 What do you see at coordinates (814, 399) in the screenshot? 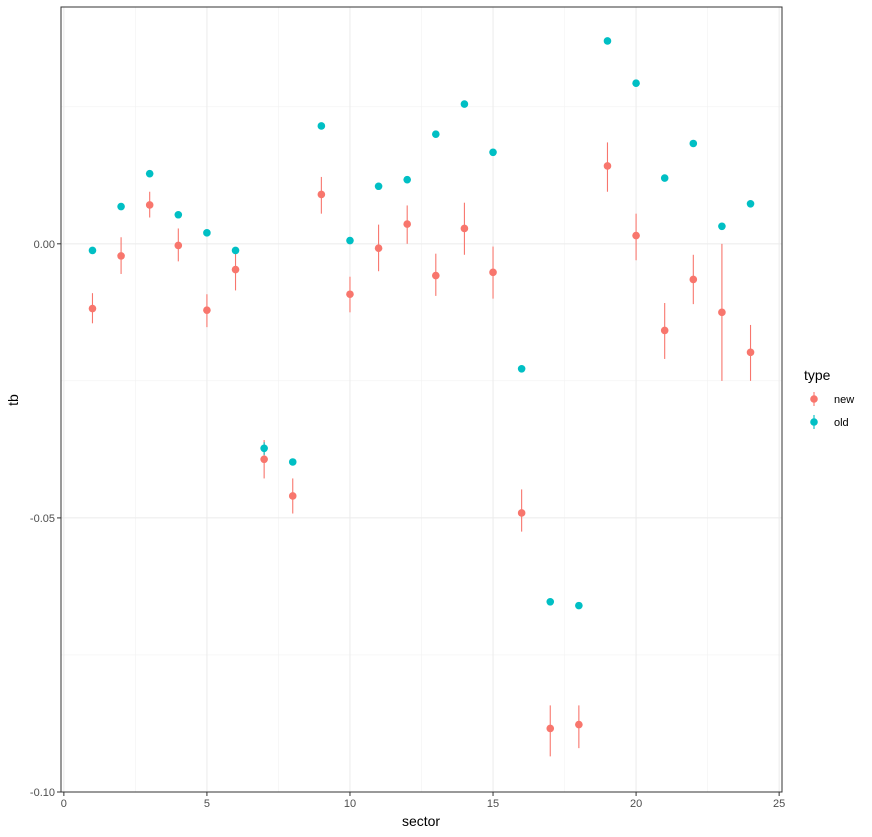
I see `legend-key-point-new` at bounding box center [814, 399].